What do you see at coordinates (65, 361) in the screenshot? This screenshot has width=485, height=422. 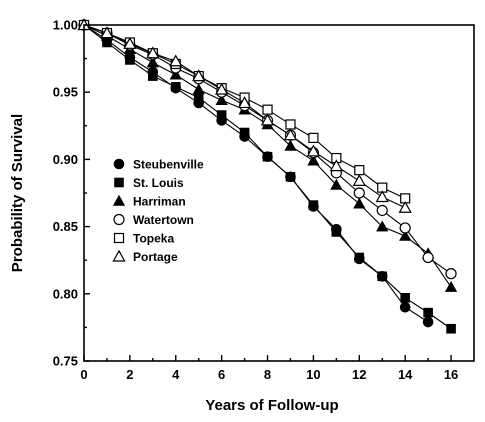 I see `y-tick-label: 0.75` at bounding box center [65, 361].